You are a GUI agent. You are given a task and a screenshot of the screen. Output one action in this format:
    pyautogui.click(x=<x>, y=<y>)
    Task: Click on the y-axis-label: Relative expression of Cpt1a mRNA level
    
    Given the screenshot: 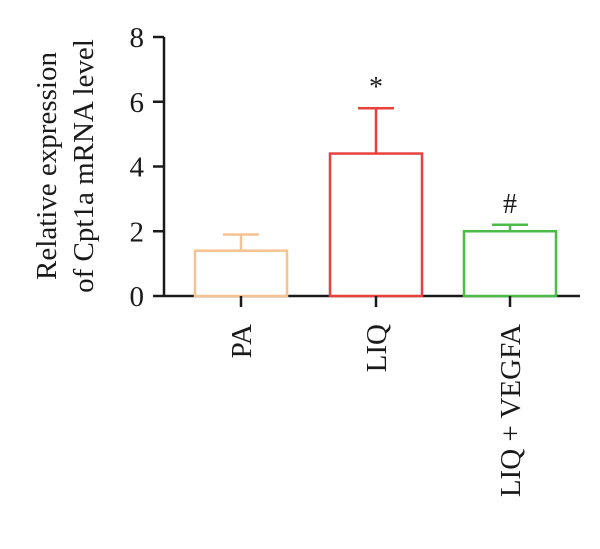 What is the action you would take?
    pyautogui.click(x=65, y=166)
    